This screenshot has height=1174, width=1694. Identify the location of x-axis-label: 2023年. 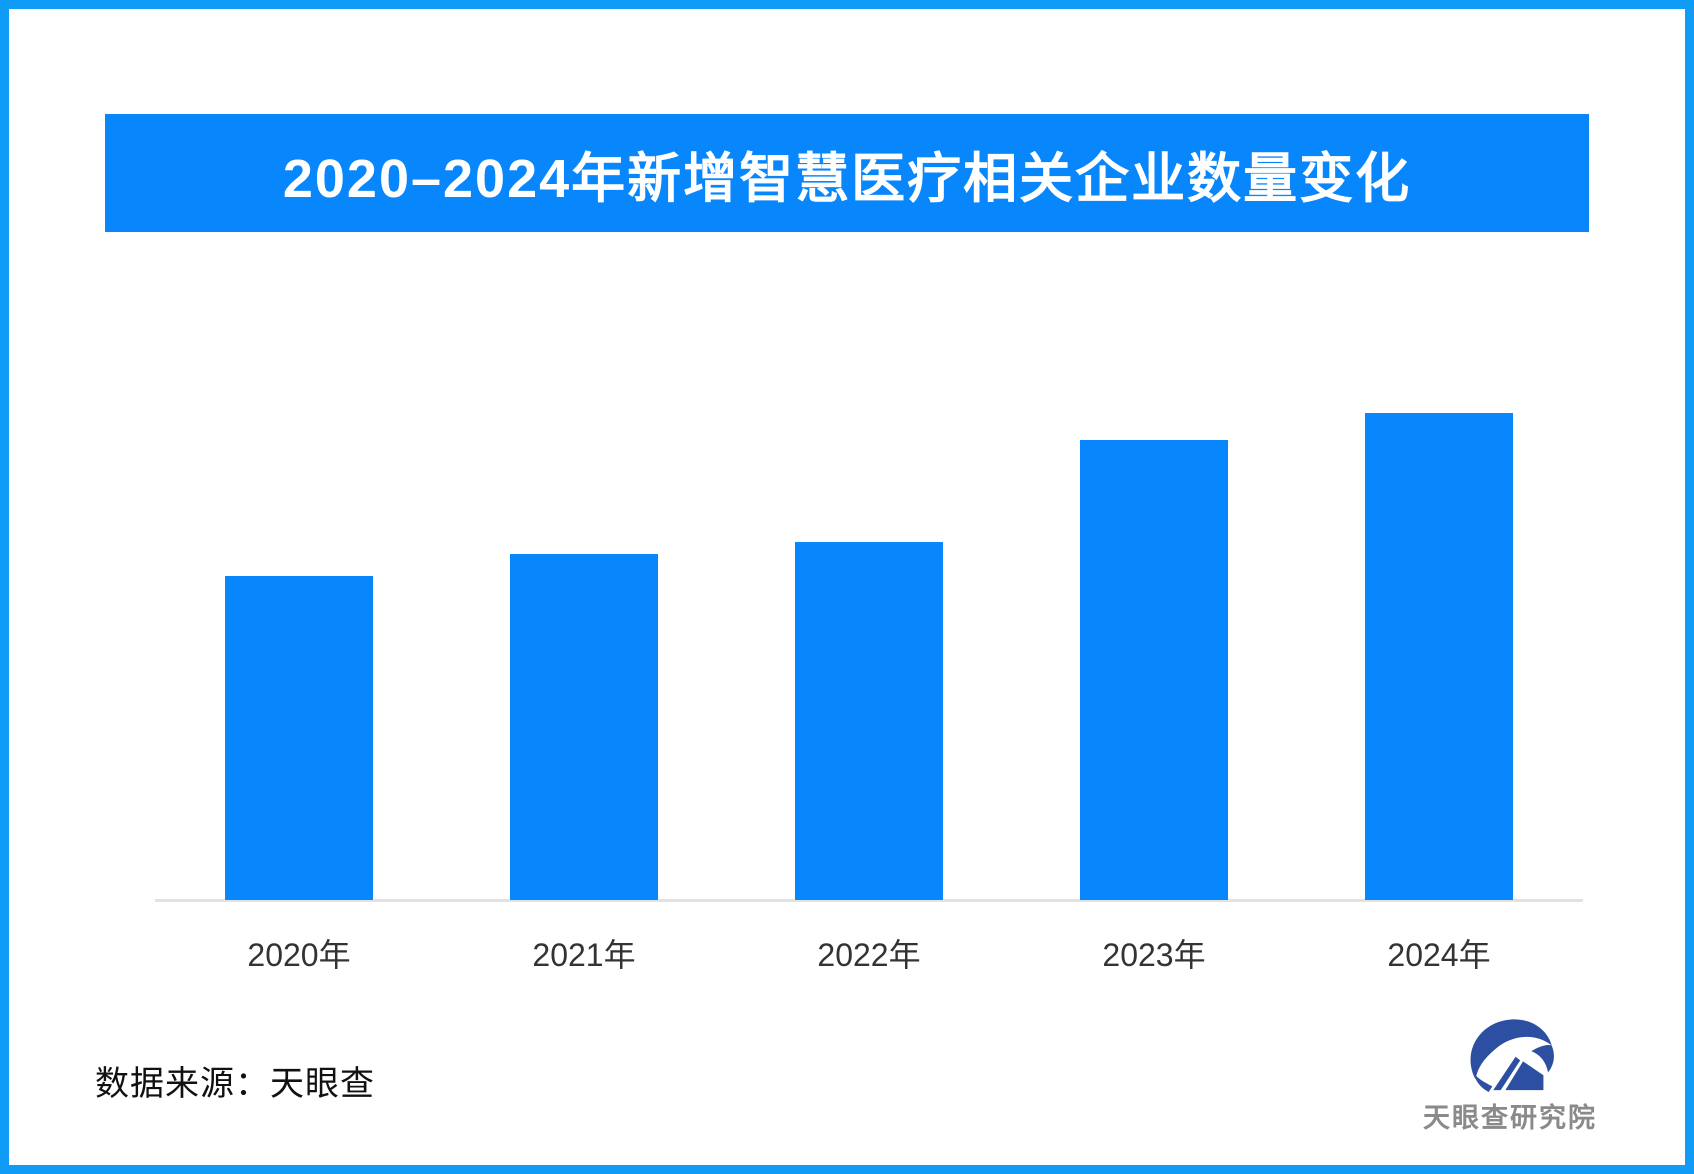
(1154, 955).